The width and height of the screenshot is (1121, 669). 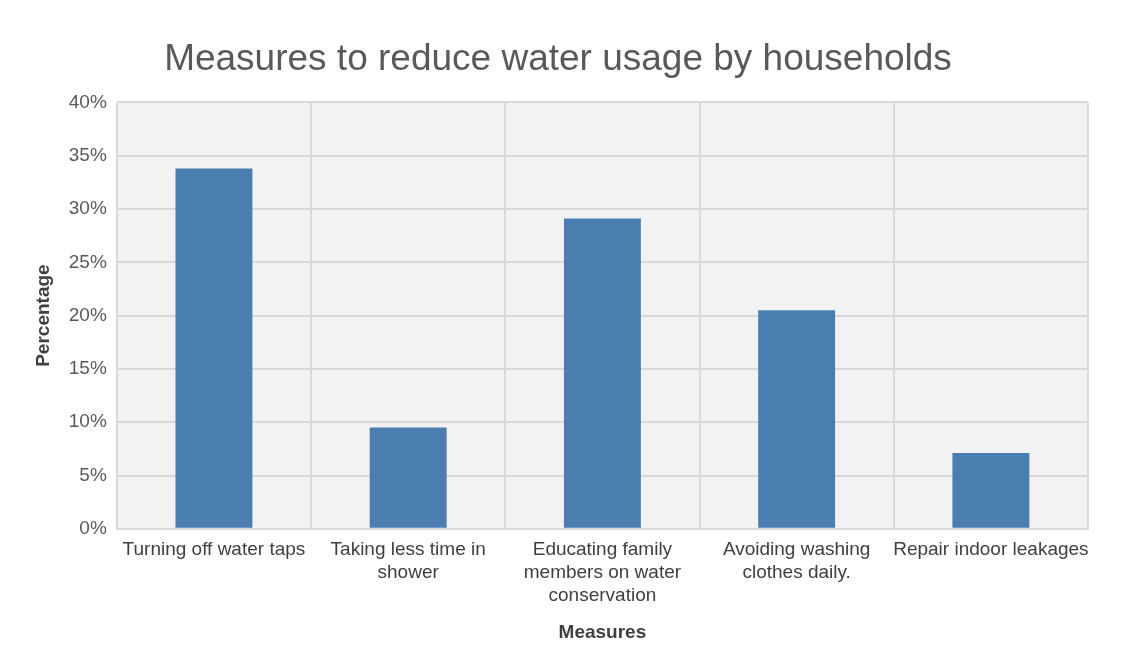 What do you see at coordinates (796, 560) in the screenshot?
I see `x-tick-label: Avoiding washing clothes daily.` at bounding box center [796, 560].